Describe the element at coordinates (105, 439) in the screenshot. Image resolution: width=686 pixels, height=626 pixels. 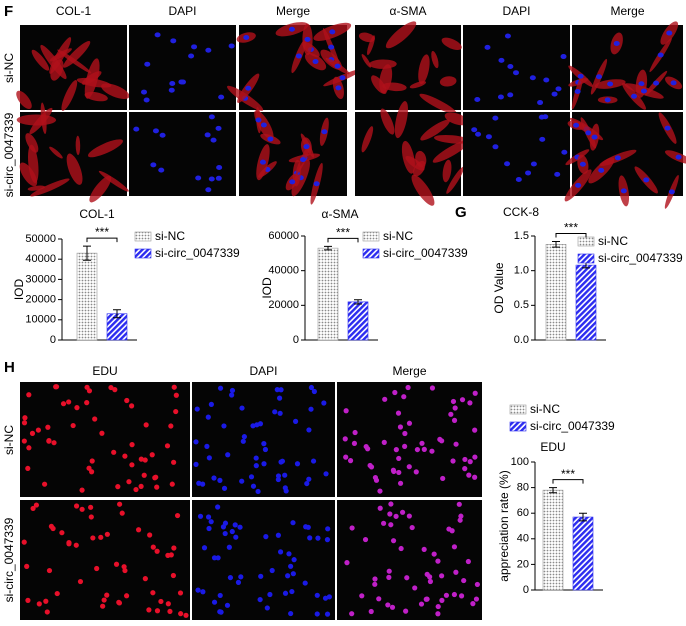
I see `image-background` at that location.